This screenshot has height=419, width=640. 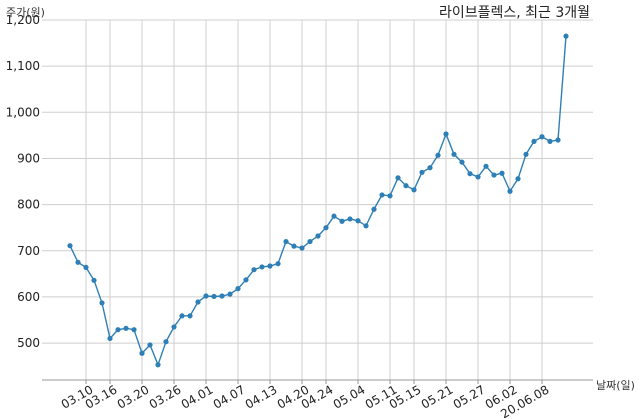 What do you see at coordinates (514, 13) in the screenshot?
I see `chart-title: 라이브플렉스, 최근 3개월` at bounding box center [514, 13].